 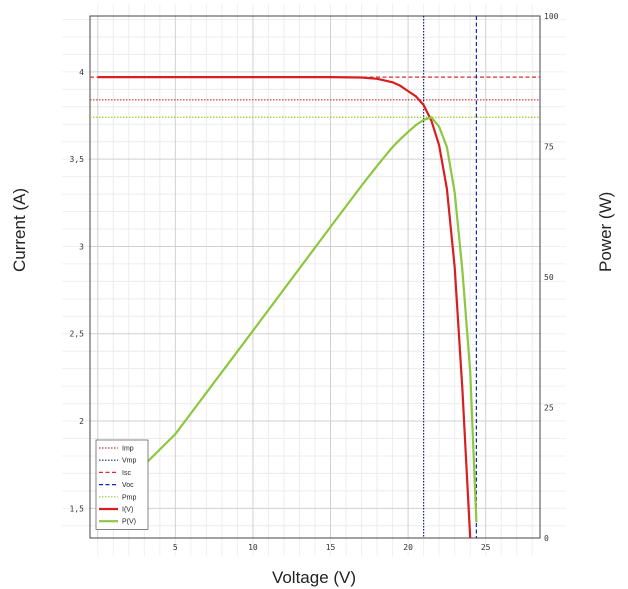 I want to click on y2-tick-label: 100, so click(x=551, y=16).